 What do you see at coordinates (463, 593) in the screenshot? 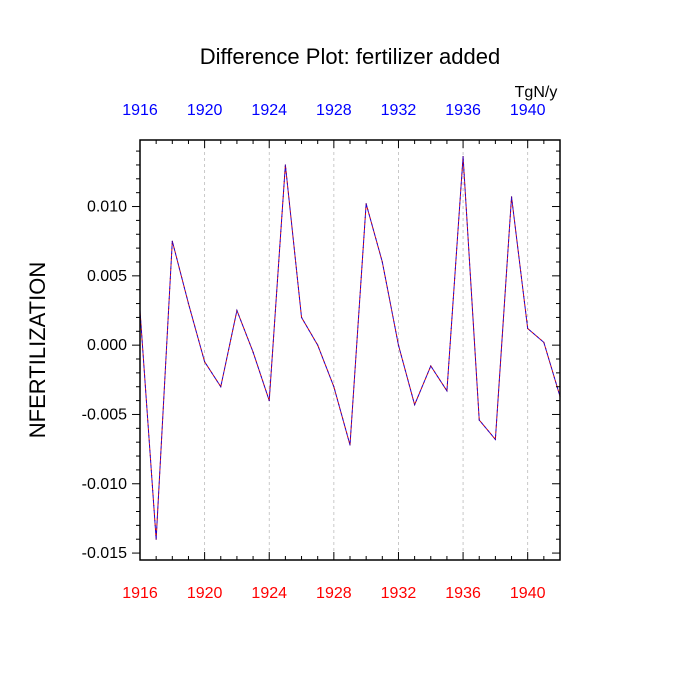
I see `x-tick-label-bottom: 1936` at bounding box center [463, 593].